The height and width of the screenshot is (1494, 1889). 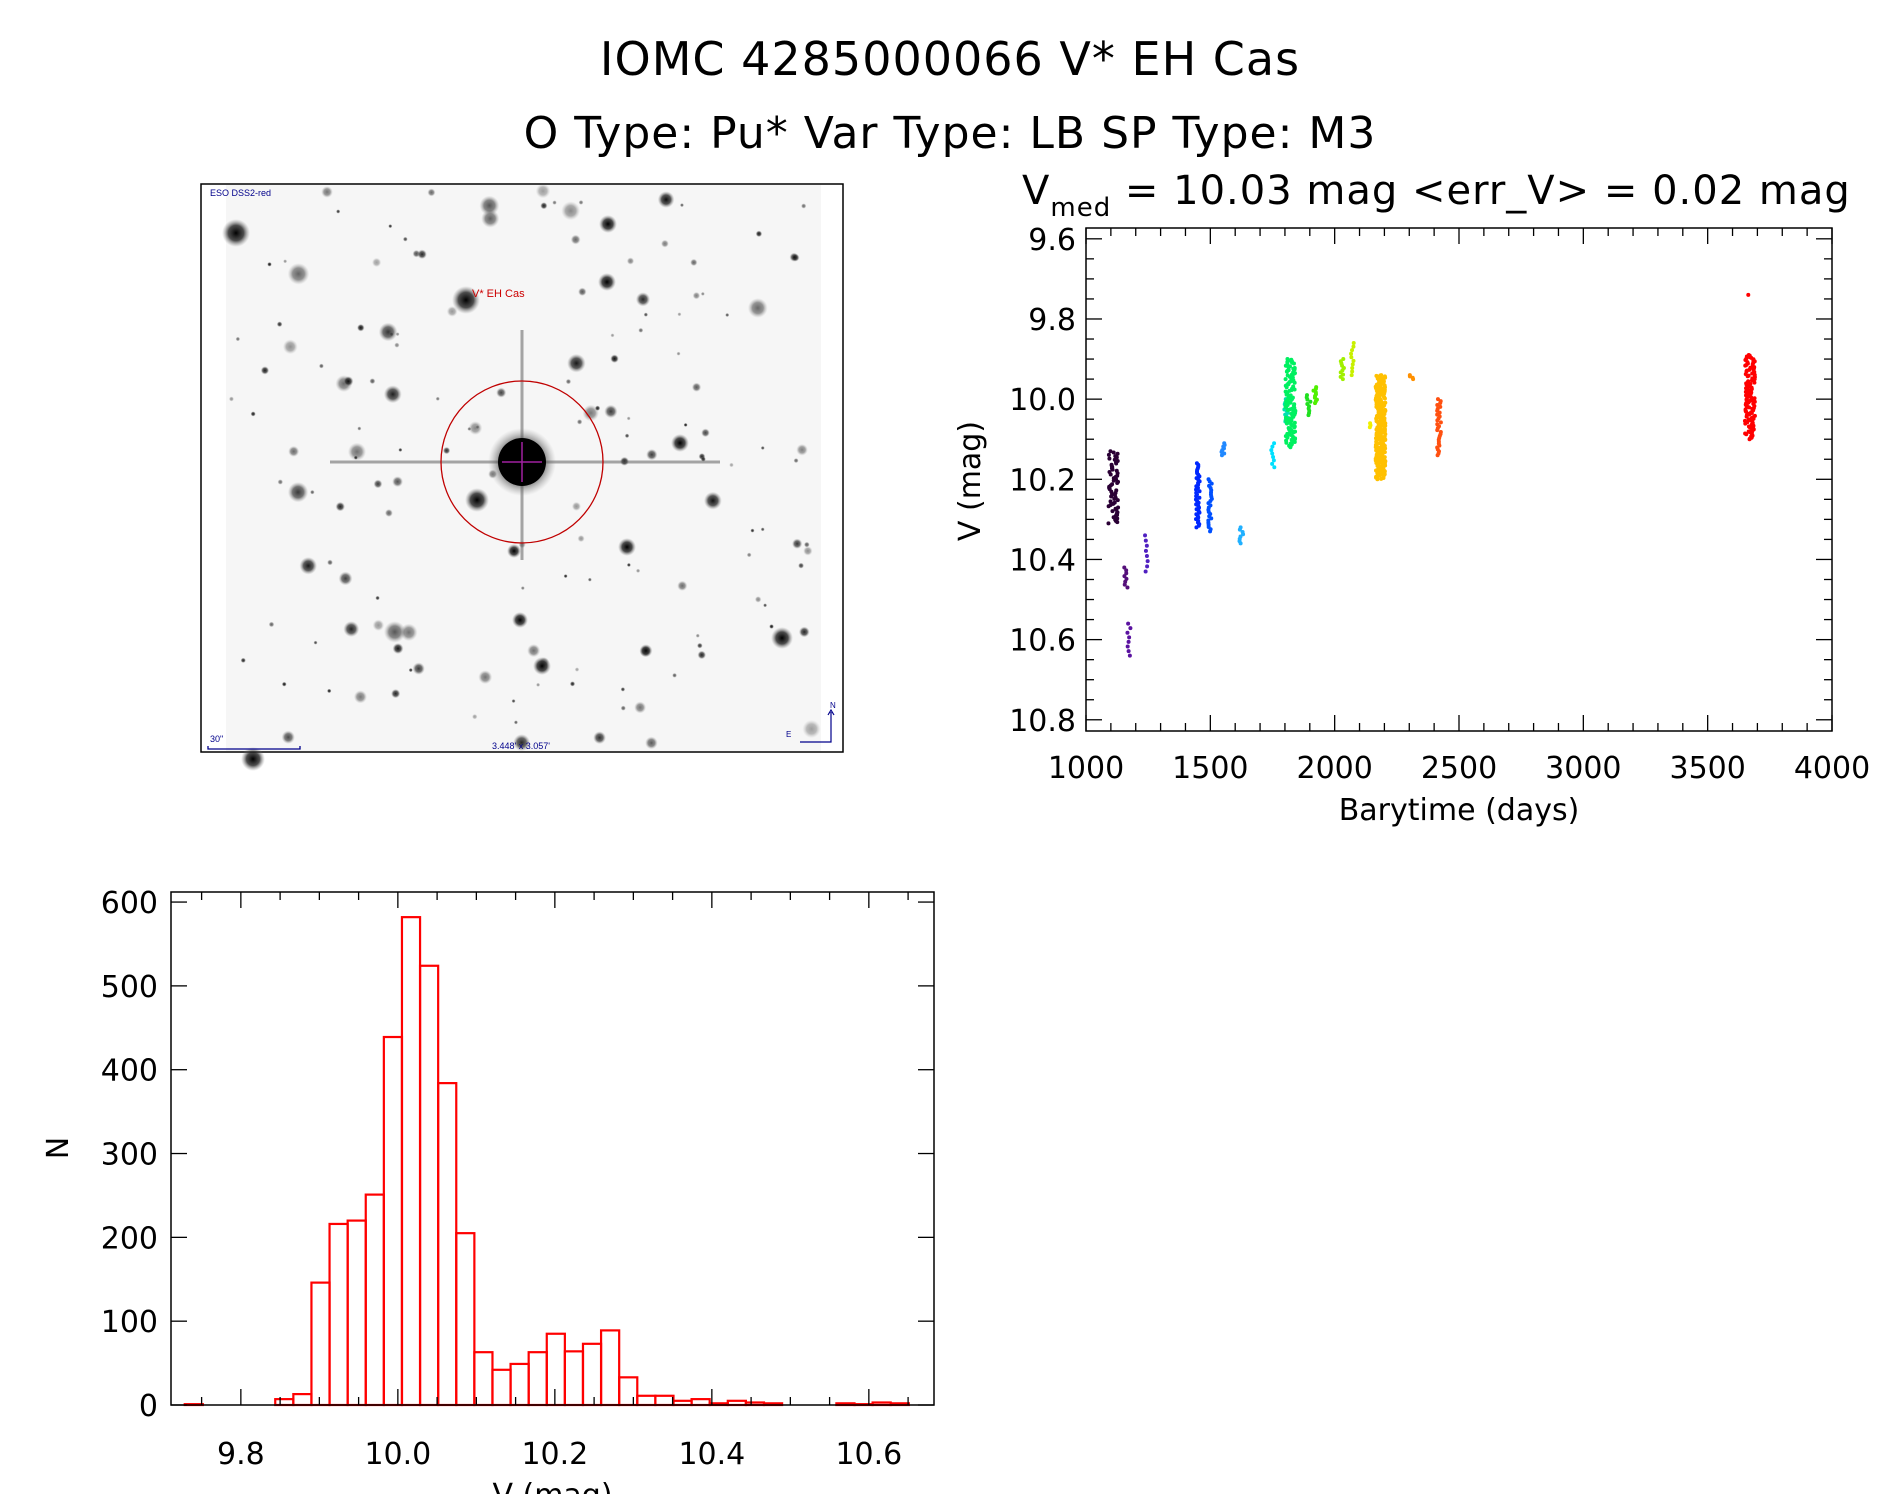 What do you see at coordinates (1042, 400) in the screenshot?
I see `y-tick-label: 10.0` at bounding box center [1042, 400].